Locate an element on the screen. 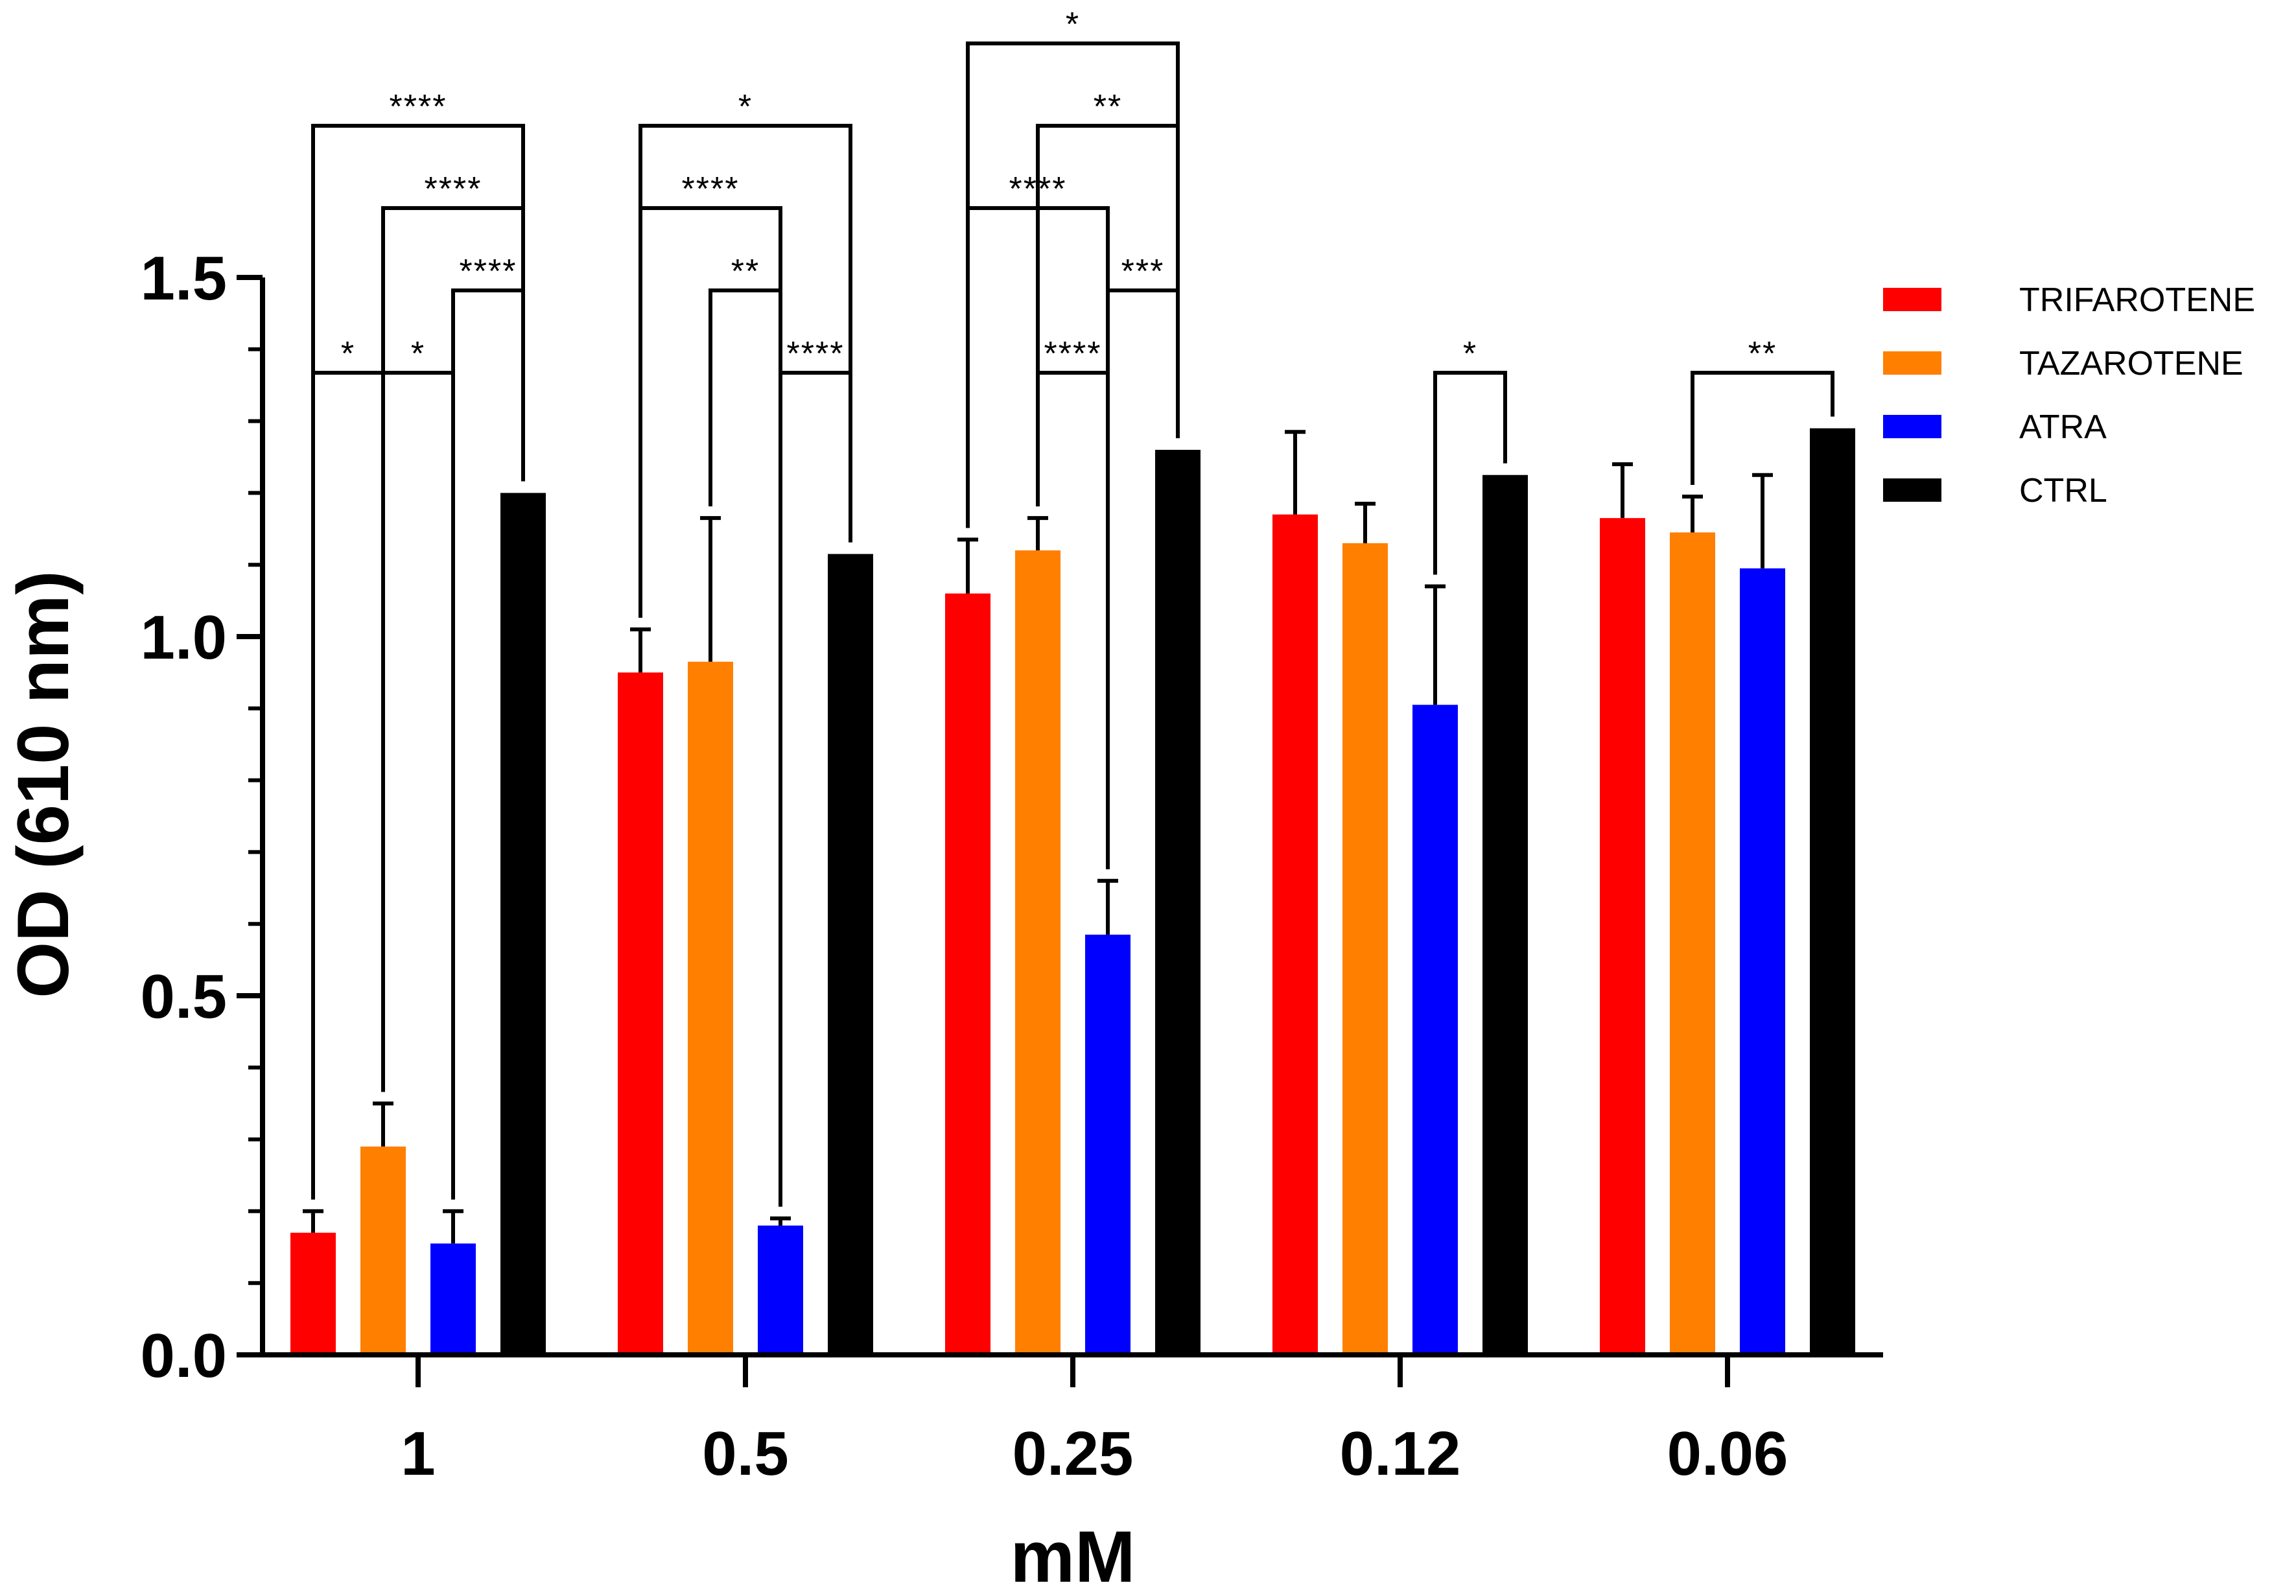 This screenshot has height=1596, width=2296. legend-label-ctrl: CTRL is located at coordinates (2063, 491).